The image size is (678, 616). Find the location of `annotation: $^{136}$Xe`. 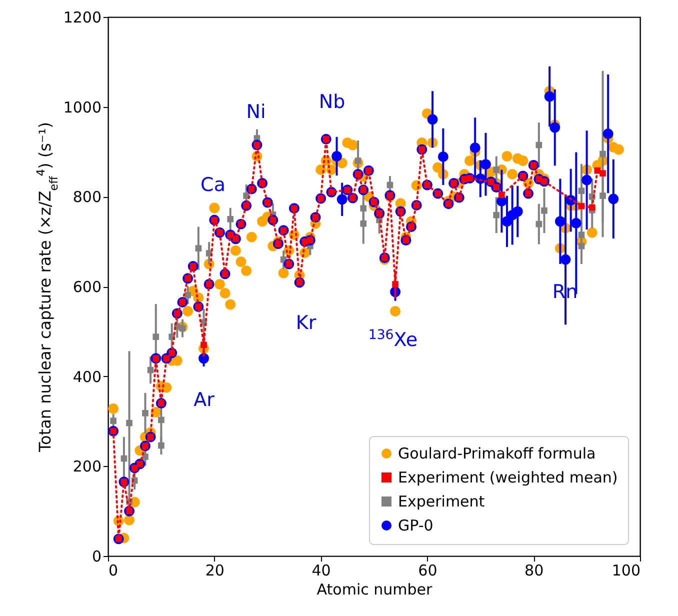

annotation: $^{136}$Xe is located at coordinates (393, 339).